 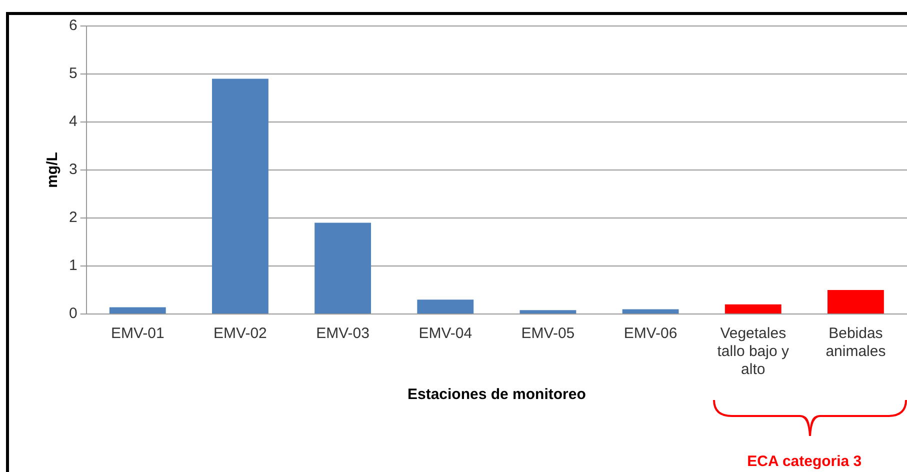 What do you see at coordinates (73, 169) in the screenshot?
I see `y-tick-label: 3` at bounding box center [73, 169].